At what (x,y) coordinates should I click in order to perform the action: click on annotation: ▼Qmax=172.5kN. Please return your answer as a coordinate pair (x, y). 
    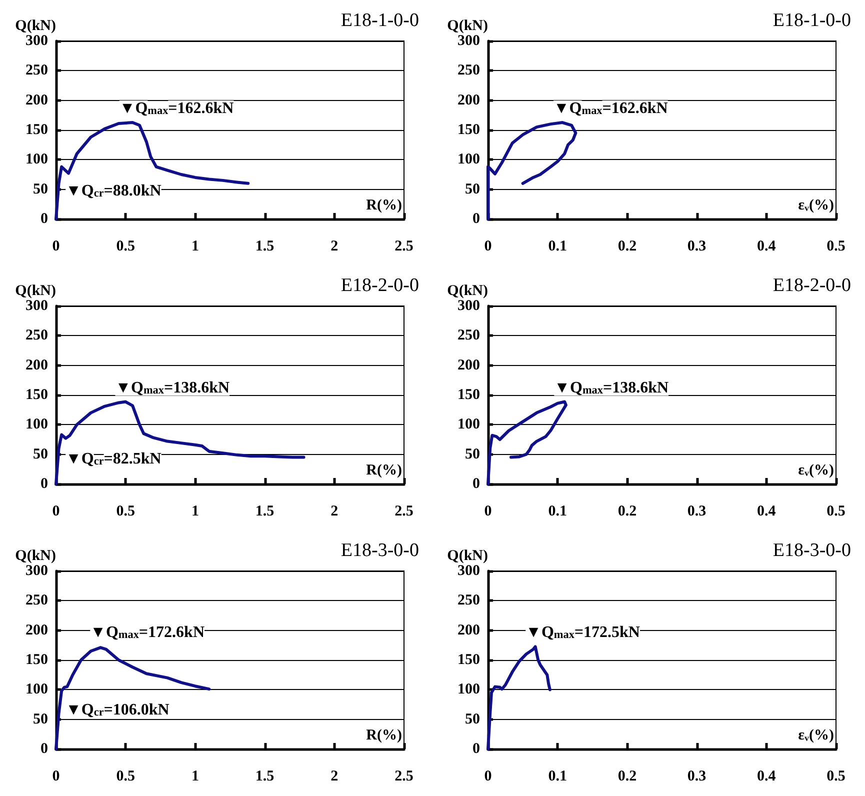
    Looking at the image, I should click on (583, 633).